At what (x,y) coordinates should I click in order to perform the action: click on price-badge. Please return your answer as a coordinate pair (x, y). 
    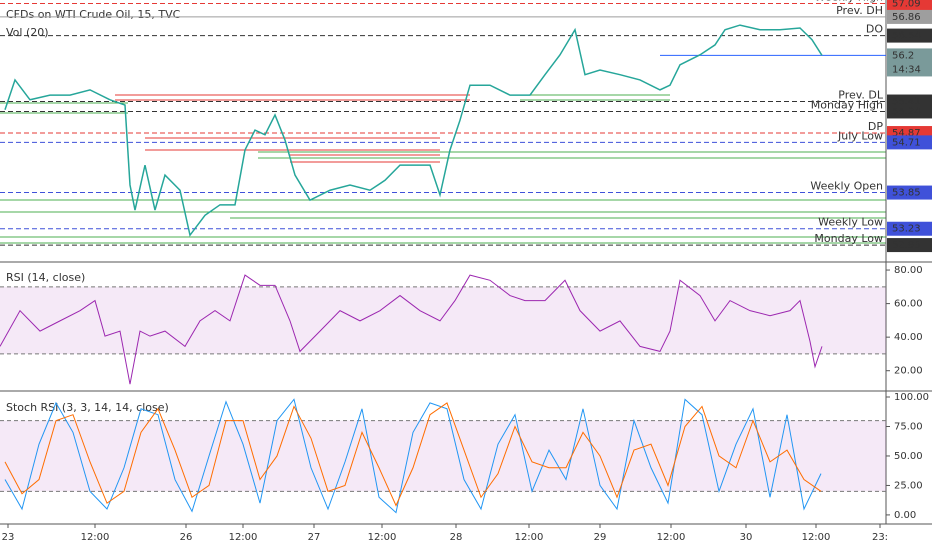
    Looking at the image, I should click on (909, 62).